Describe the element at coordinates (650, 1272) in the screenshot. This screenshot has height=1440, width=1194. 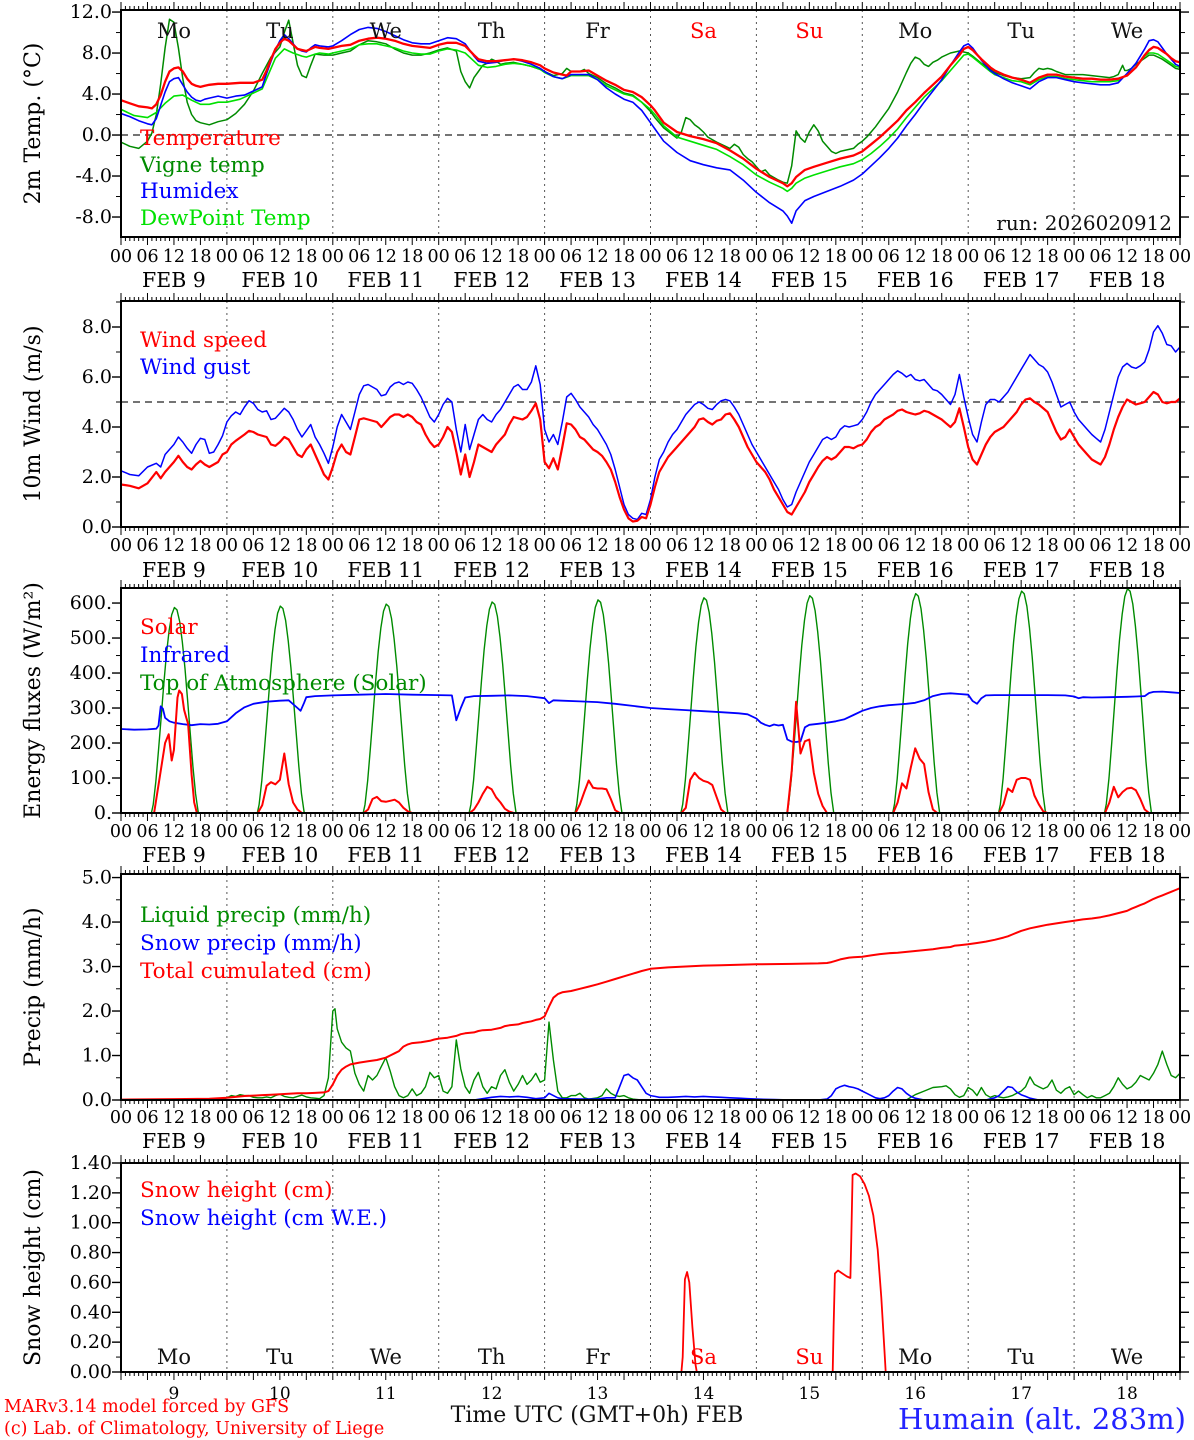
I see `series-snow-height-cm-` at that location.